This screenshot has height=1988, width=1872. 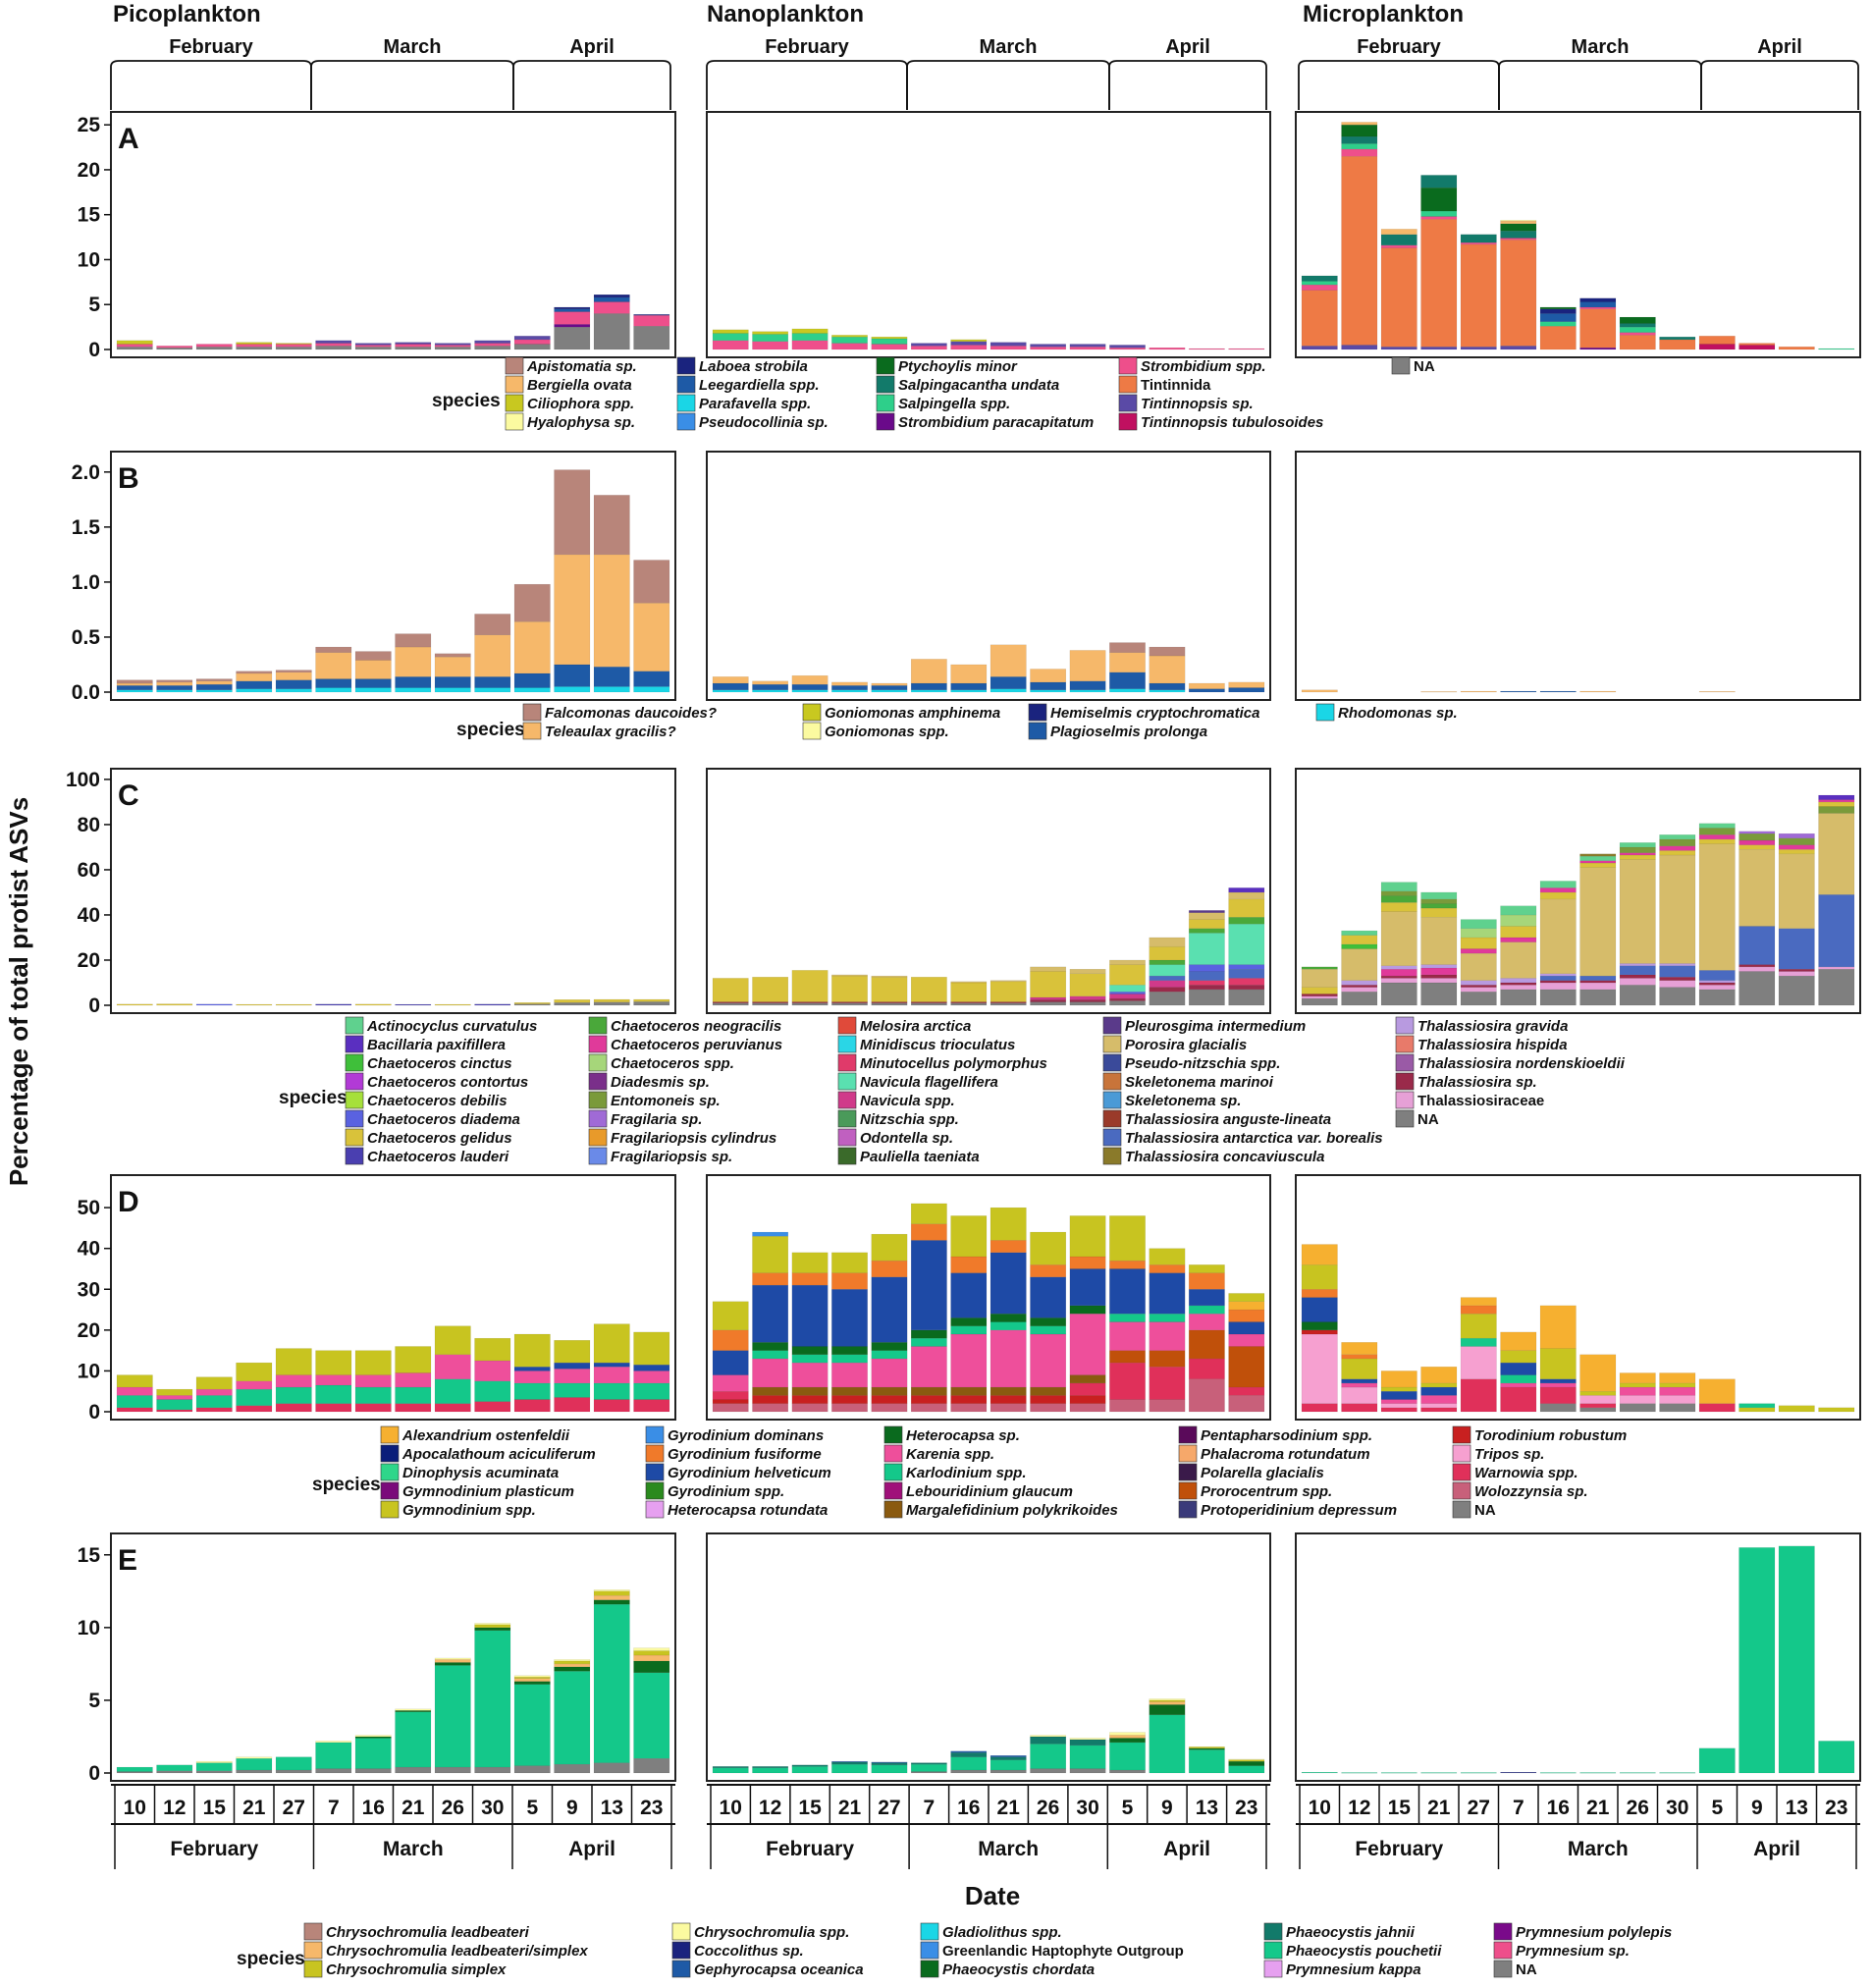 What do you see at coordinates (1002, 1932) in the screenshot?
I see `legend-label: Gladiolithus spp.` at bounding box center [1002, 1932].